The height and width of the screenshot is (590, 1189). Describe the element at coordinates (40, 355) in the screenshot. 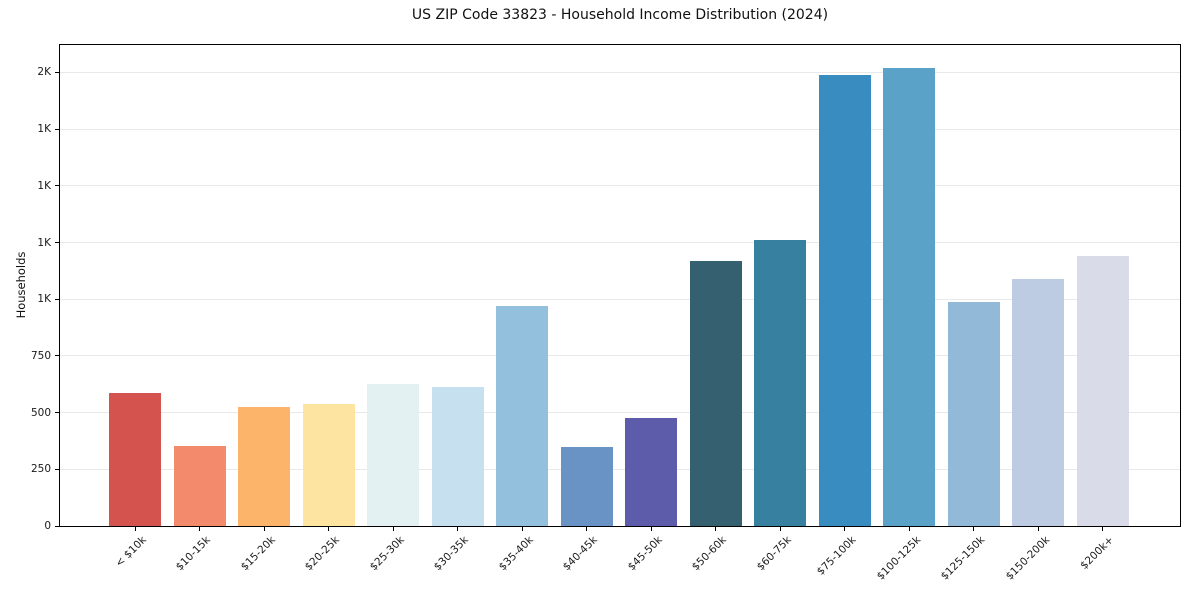

I see `y-tick-label: 750` at that location.